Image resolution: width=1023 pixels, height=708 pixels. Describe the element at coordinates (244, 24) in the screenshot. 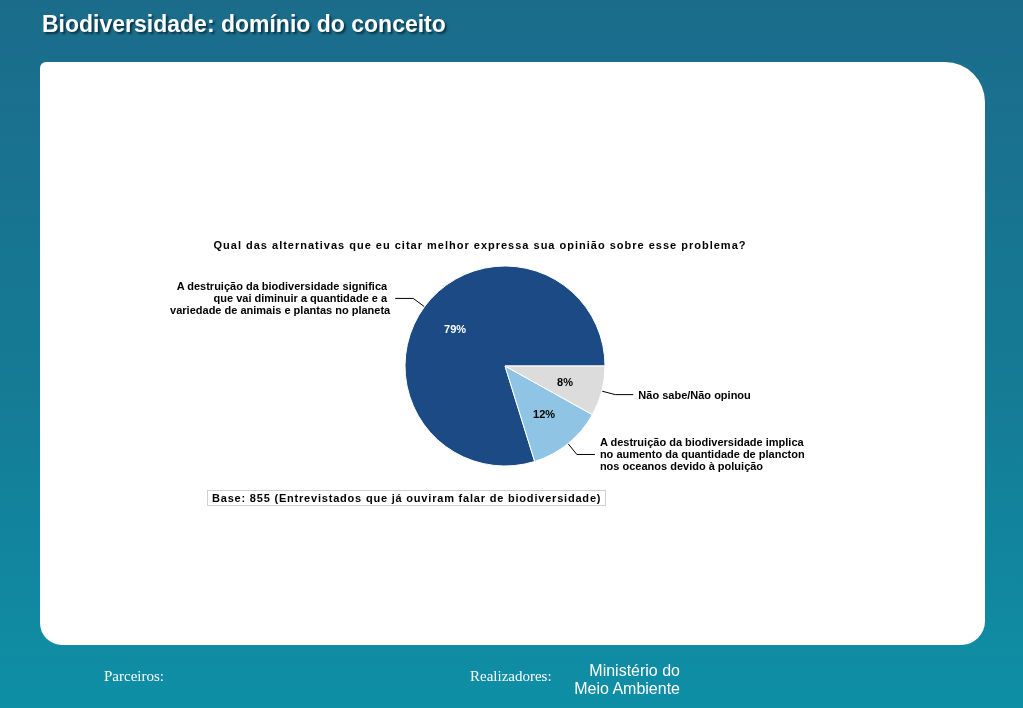

I see `chart-title: Biodiversidade: domínio do conceito` at that location.